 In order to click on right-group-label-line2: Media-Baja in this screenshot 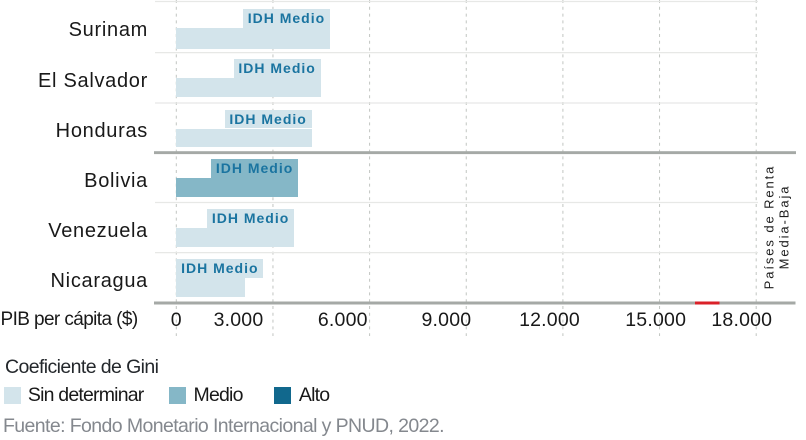, I will do `click(784, 227)`.